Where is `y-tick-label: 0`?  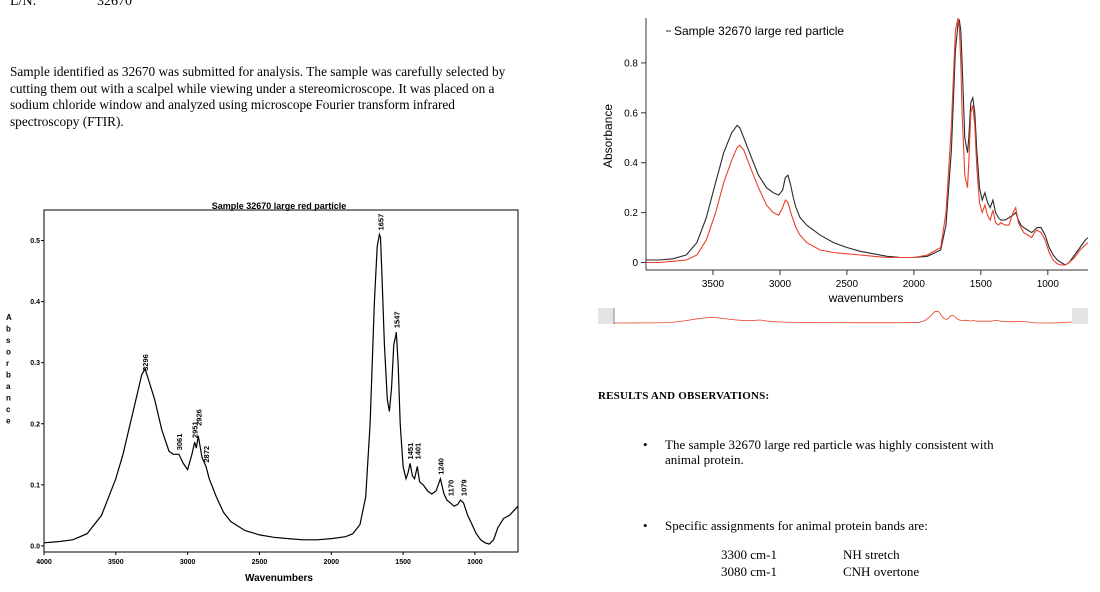 y-tick-label: 0 is located at coordinates (635, 263).